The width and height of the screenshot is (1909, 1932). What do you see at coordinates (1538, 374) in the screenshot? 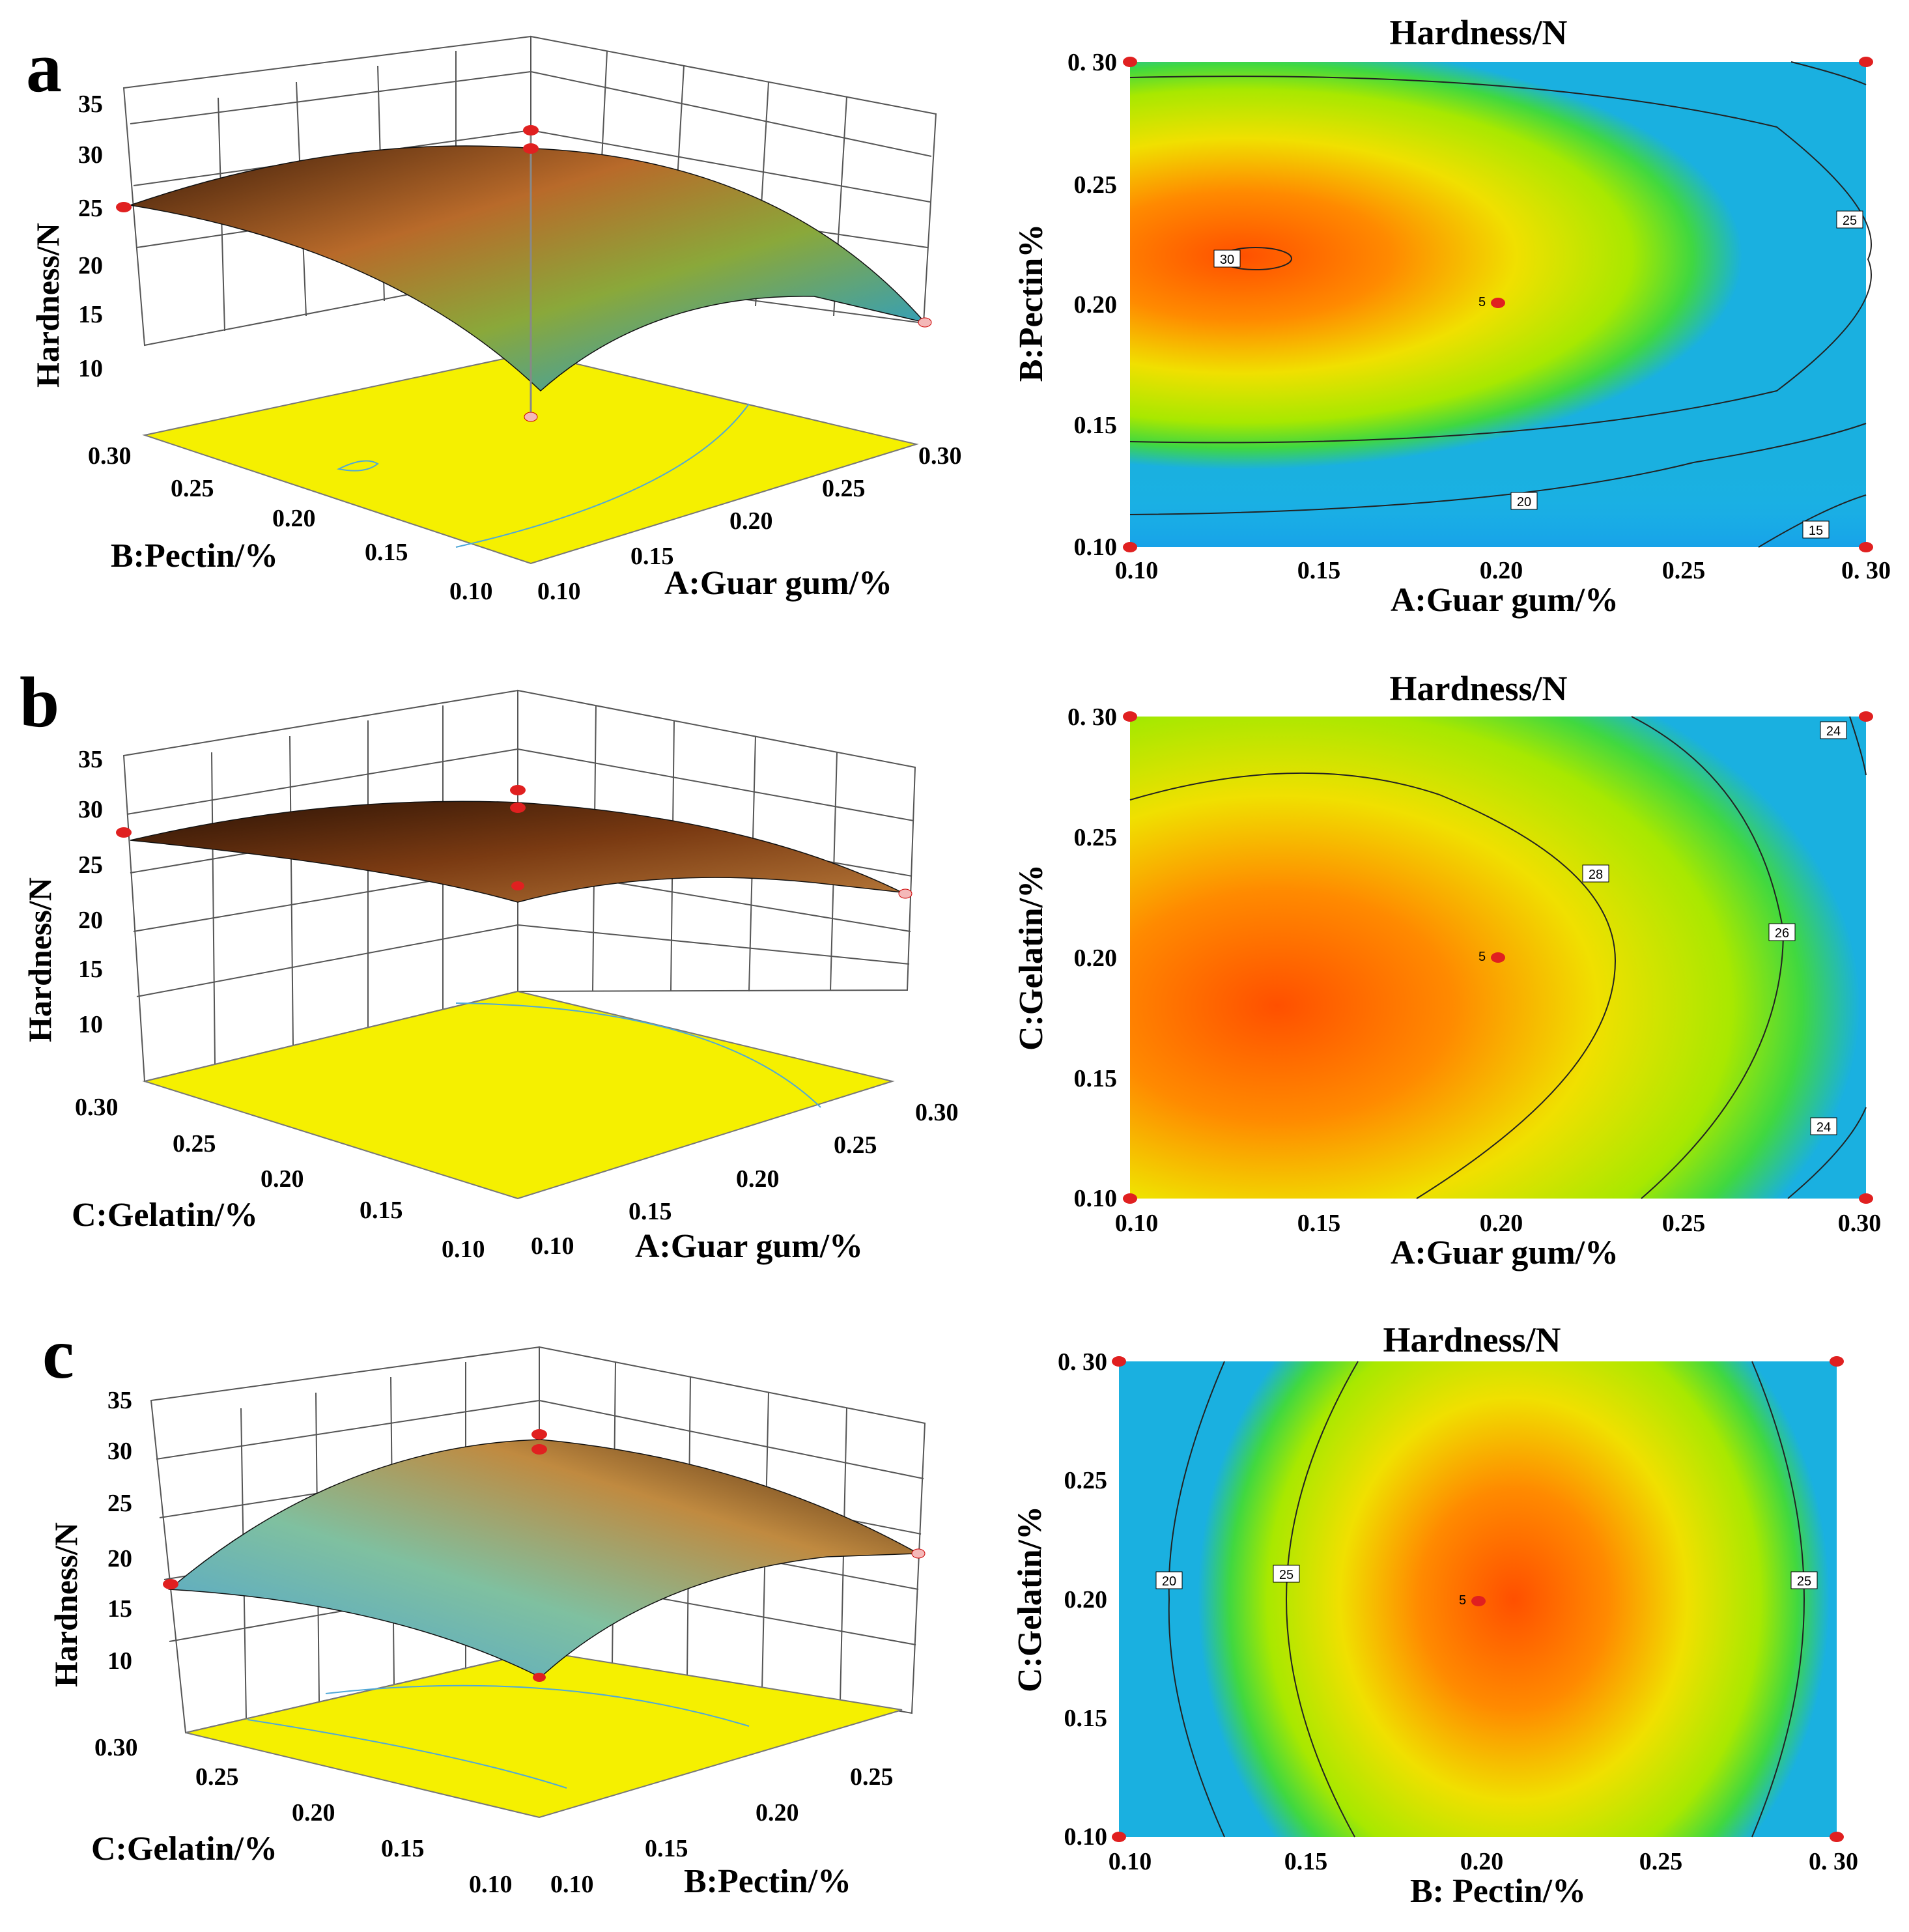
I see `contour-labels-a: 30 25 20 15` at bounding box center [1538, 374].